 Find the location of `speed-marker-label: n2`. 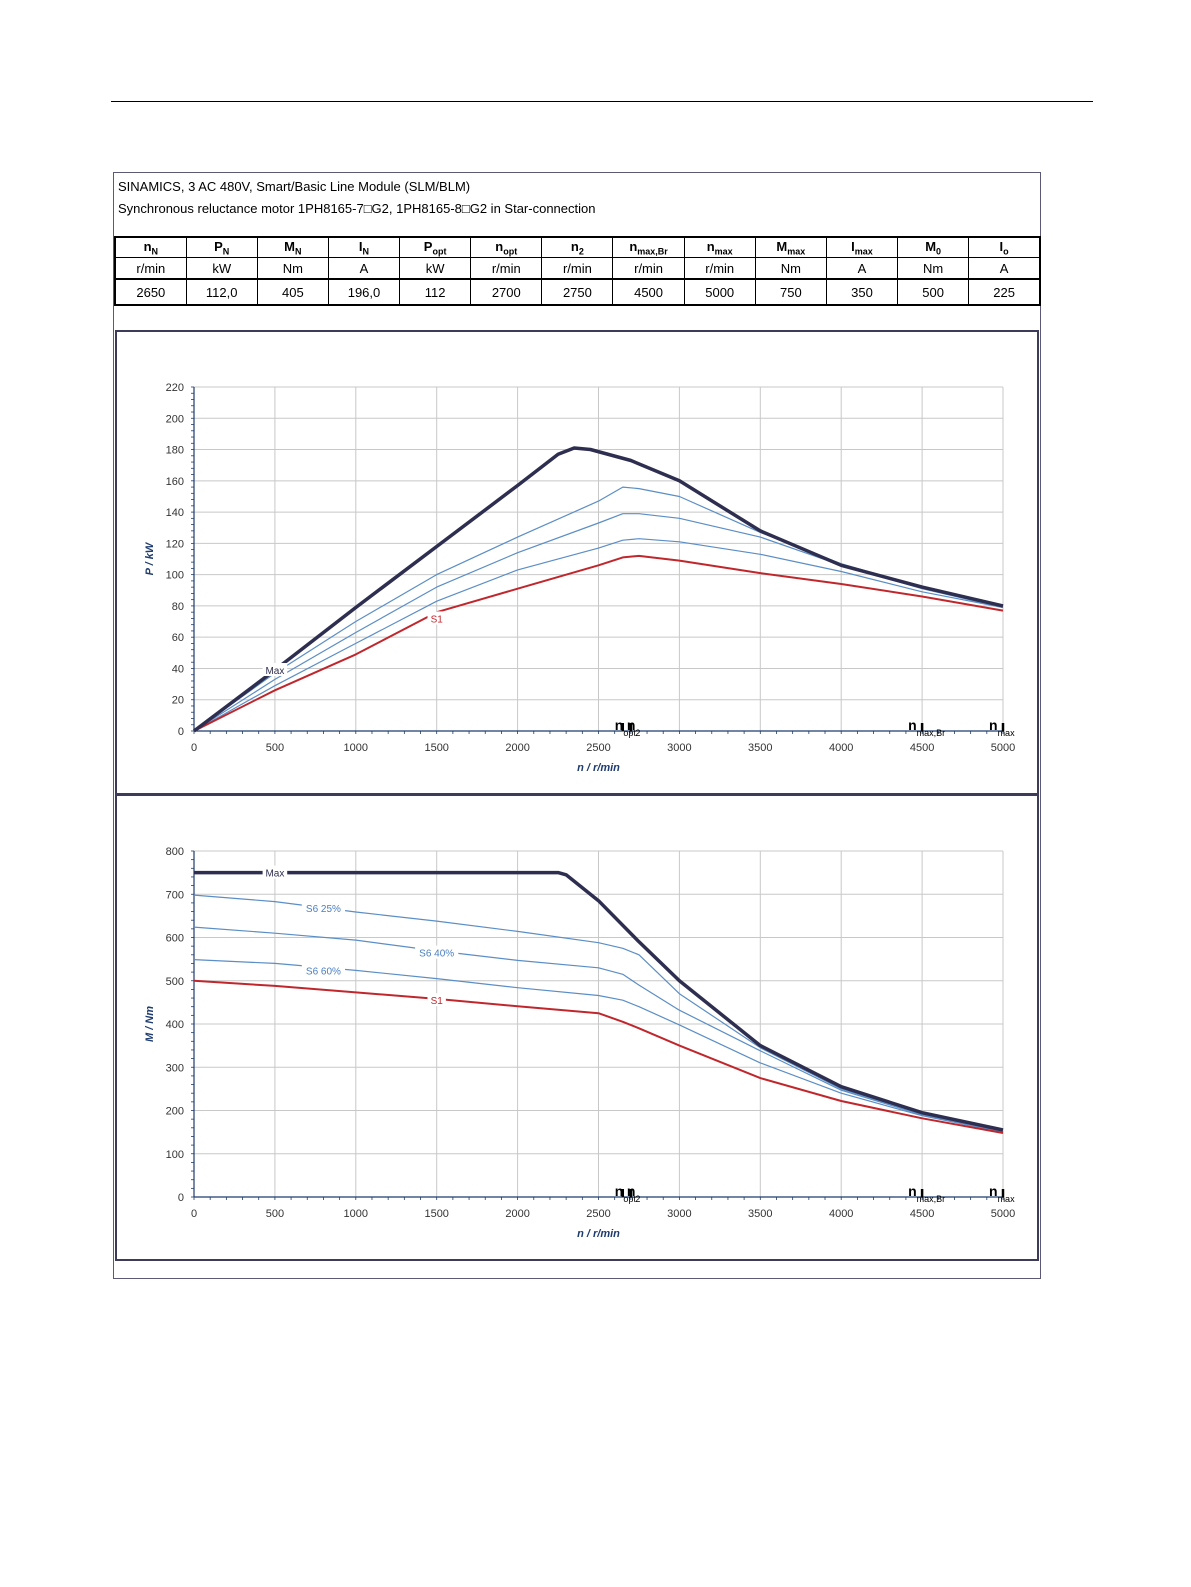

speed-marker-label: n2 is located at coordinates (634, 1193).